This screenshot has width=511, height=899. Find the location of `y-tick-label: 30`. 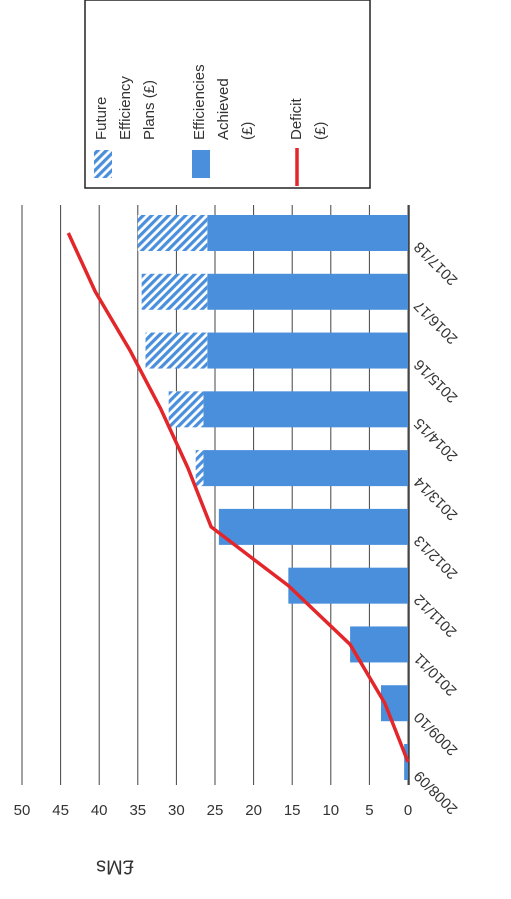

y-tick-label: 30 is located at coordinates (176, 810).